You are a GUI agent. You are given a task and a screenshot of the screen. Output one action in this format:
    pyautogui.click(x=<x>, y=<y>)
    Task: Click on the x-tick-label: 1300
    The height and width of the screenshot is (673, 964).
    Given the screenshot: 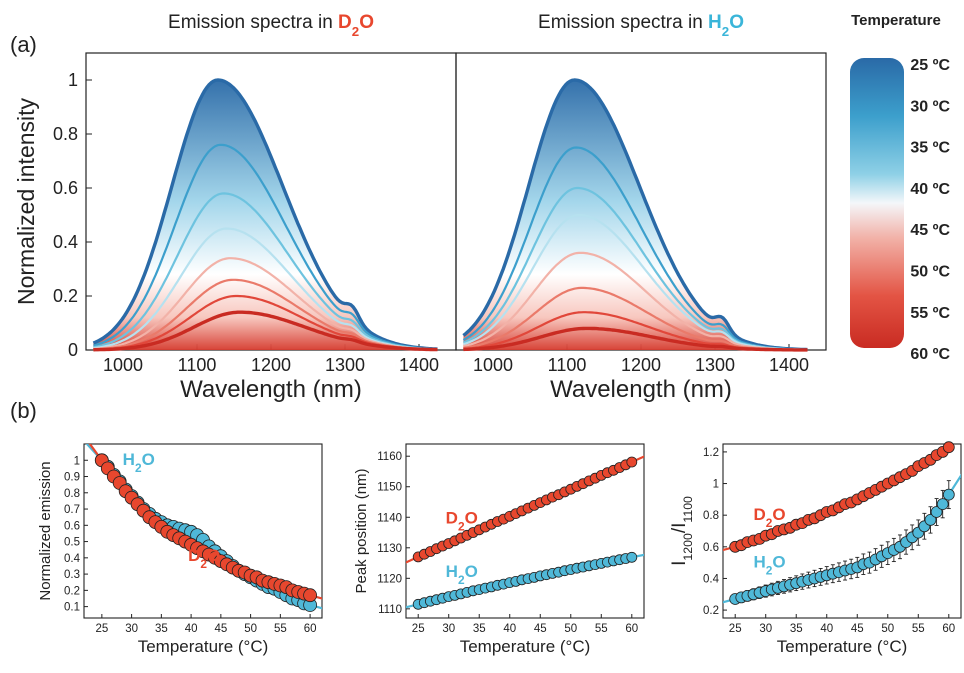 What is the action you would take?
    pyautogui.click(x=345, y=365)
    